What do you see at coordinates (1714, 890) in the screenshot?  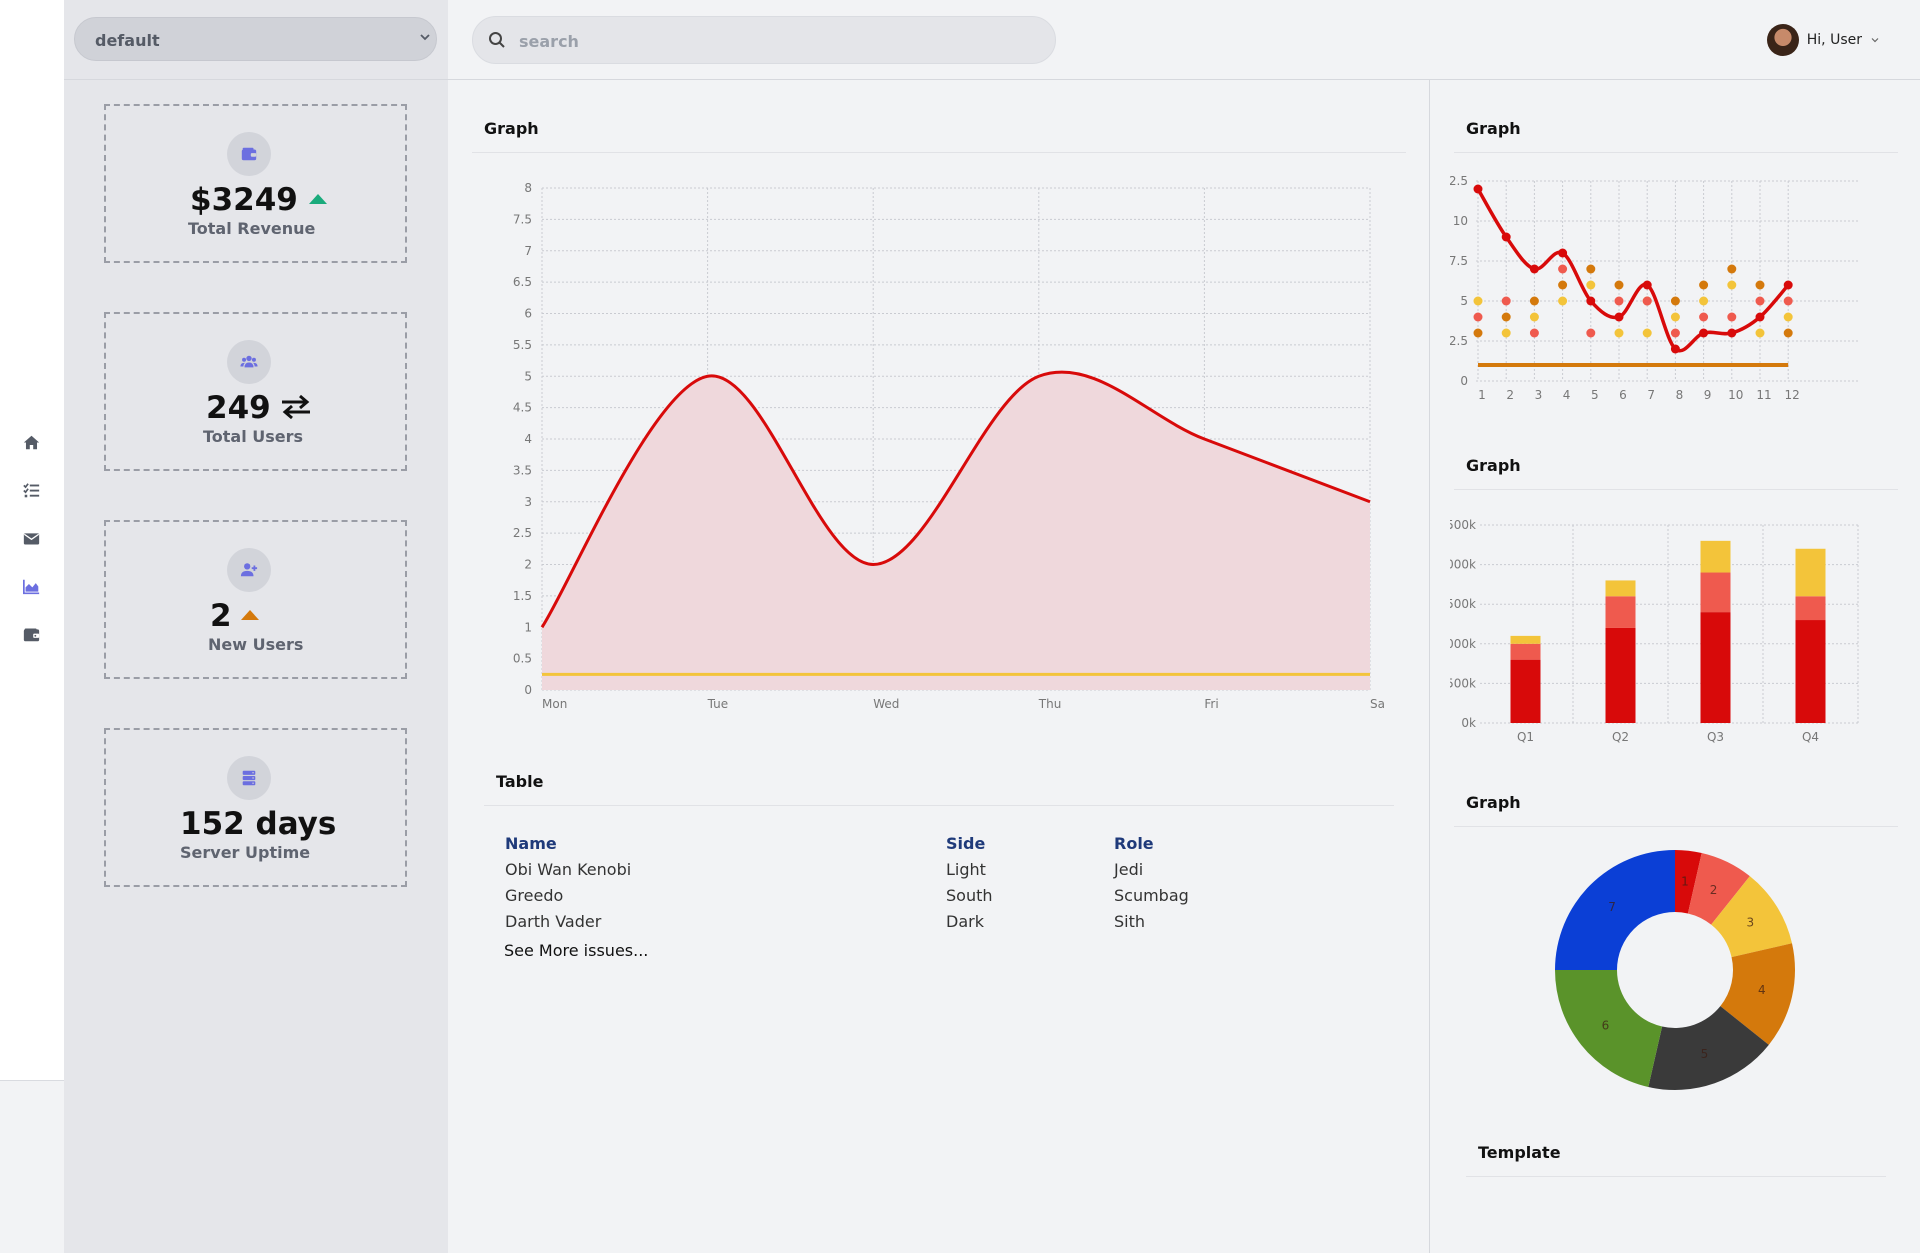 I see `slice-label: 2` at bounding box center [1714, 890].